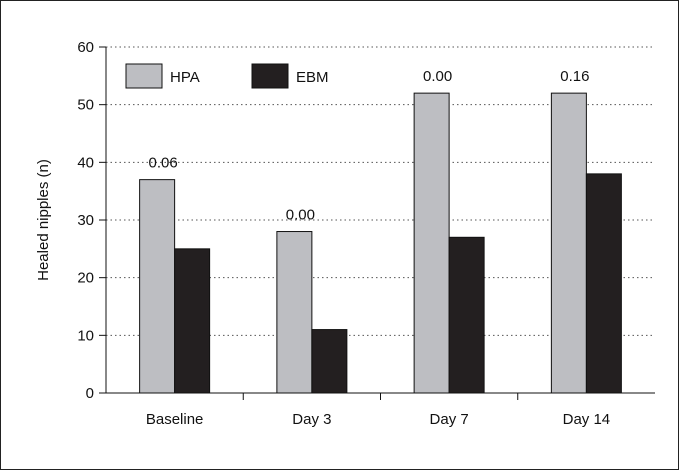  What do you see at coordinates (437, 76) in the screenshot?
I see `annotation-2: 0.00` at bounding box center [437, 76].